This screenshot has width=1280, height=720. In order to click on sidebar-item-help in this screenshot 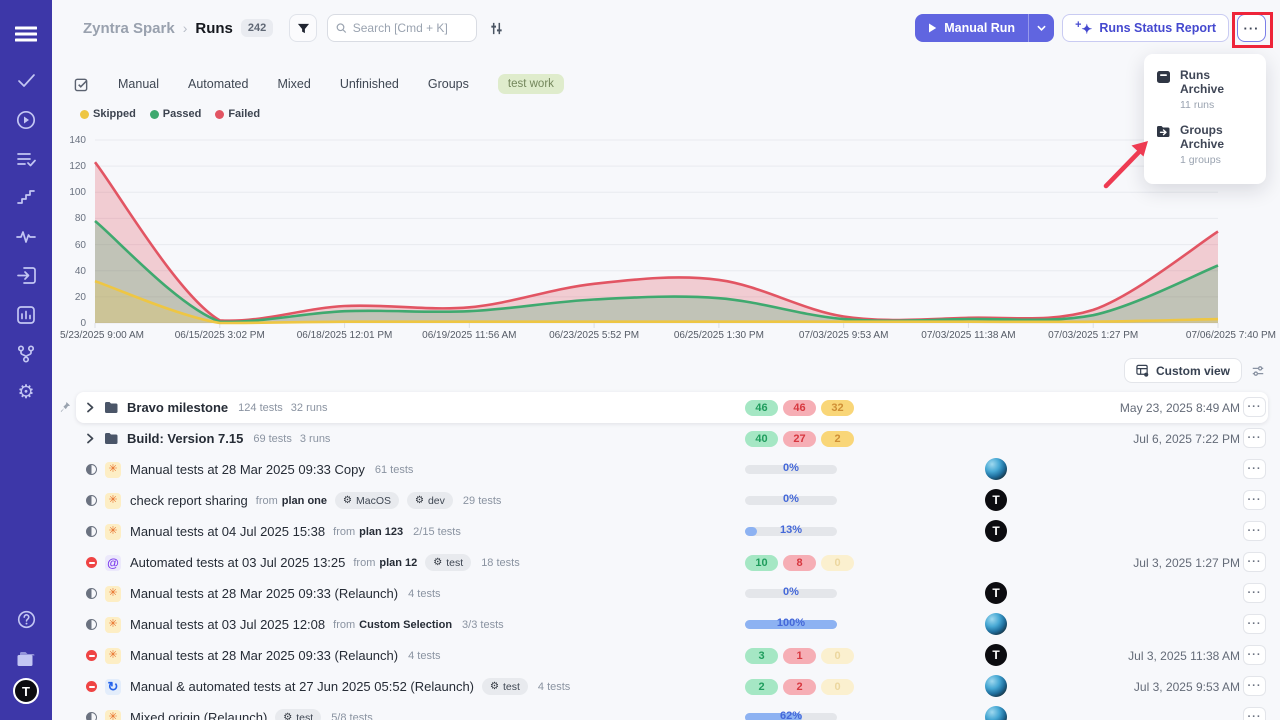, I will do `click(26, 619)`.